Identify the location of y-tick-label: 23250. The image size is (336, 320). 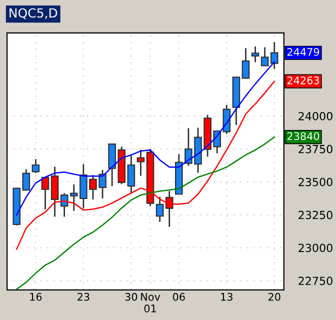
(315, 215).